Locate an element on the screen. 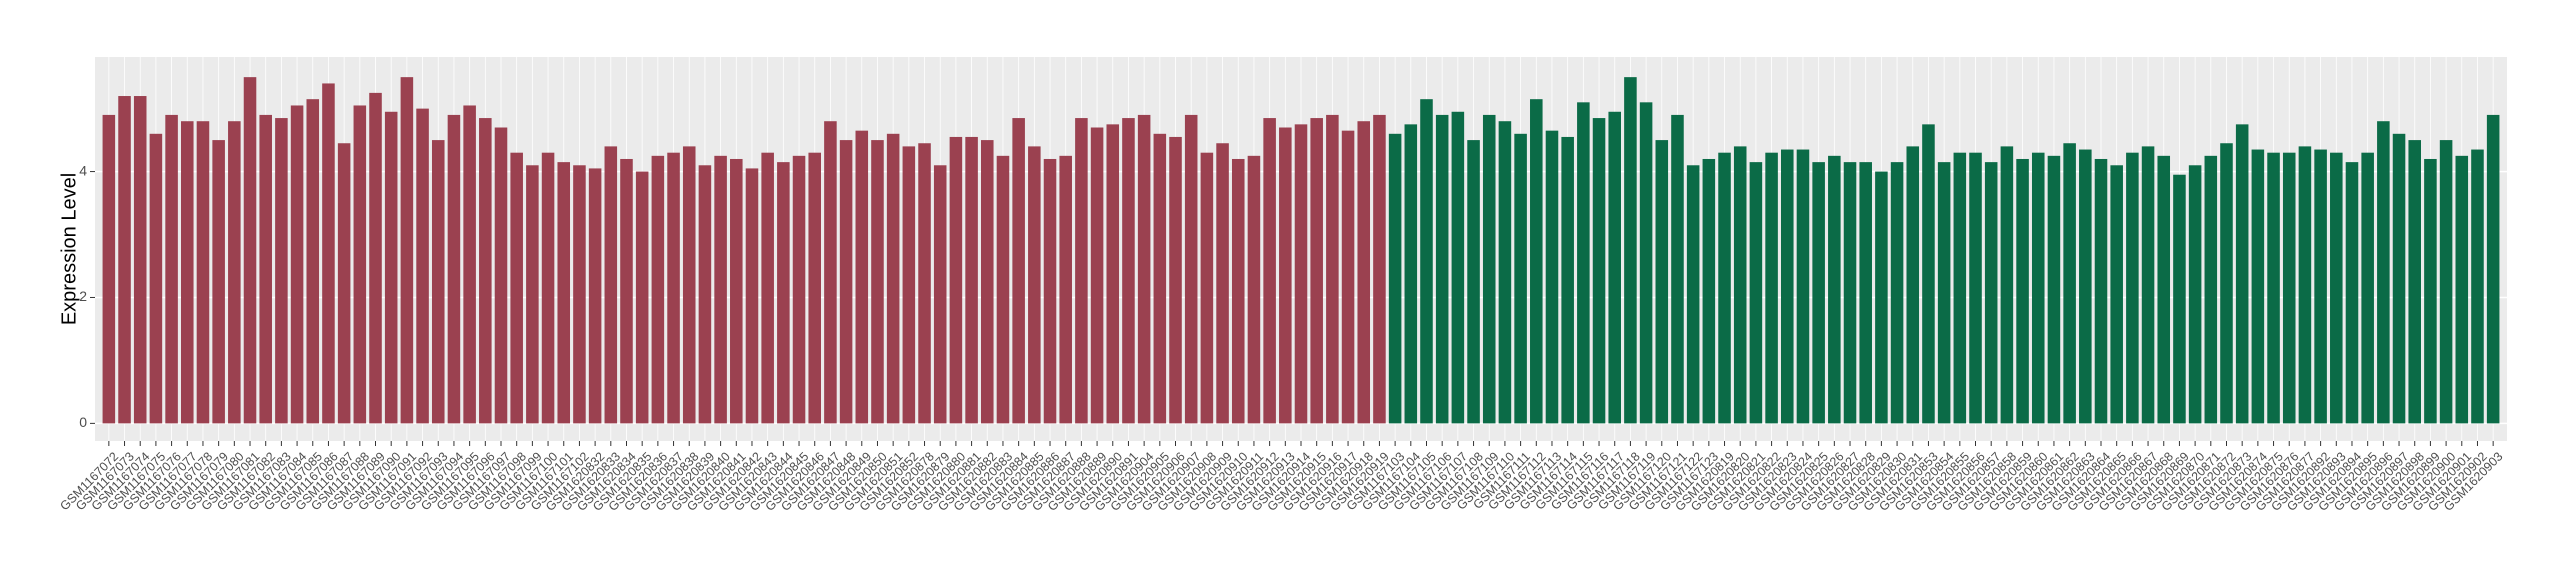 The image size is (2560, 585). y-tick-label: 2 is located at coordinates (83, 296).